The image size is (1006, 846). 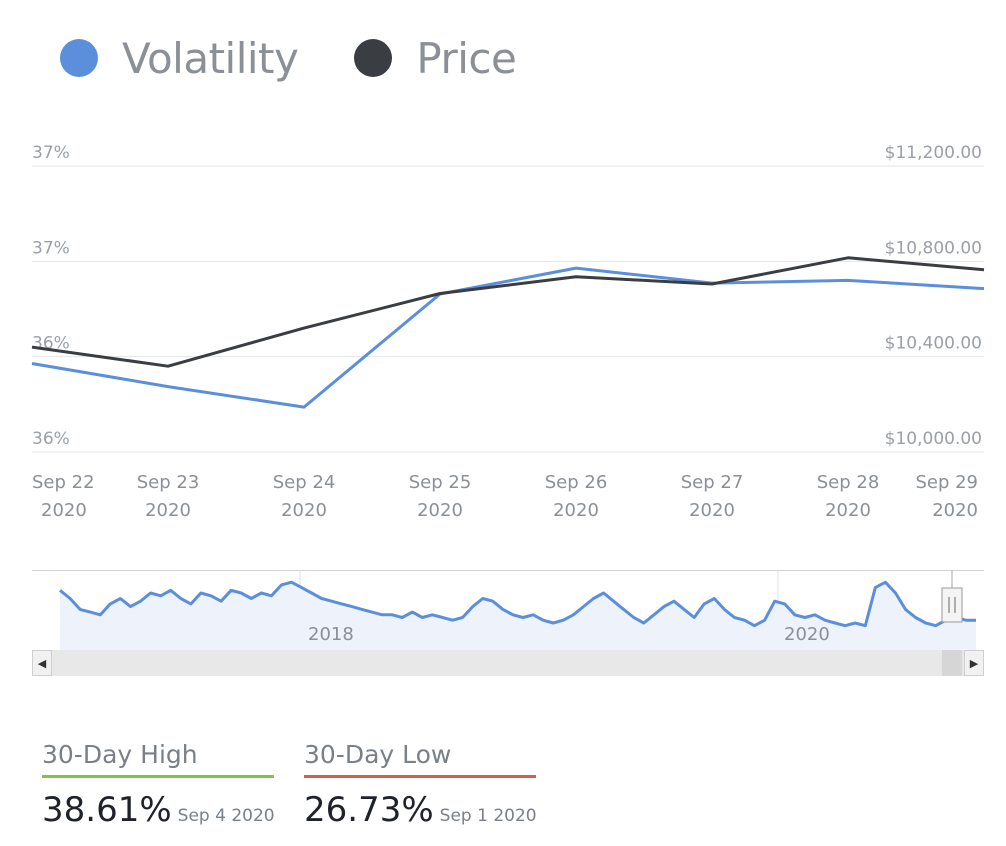 What do you see at coordinates (946, 482) in the screenshot?
I see `x-tick-label: Sep 29` at bounding box center [946, 482].